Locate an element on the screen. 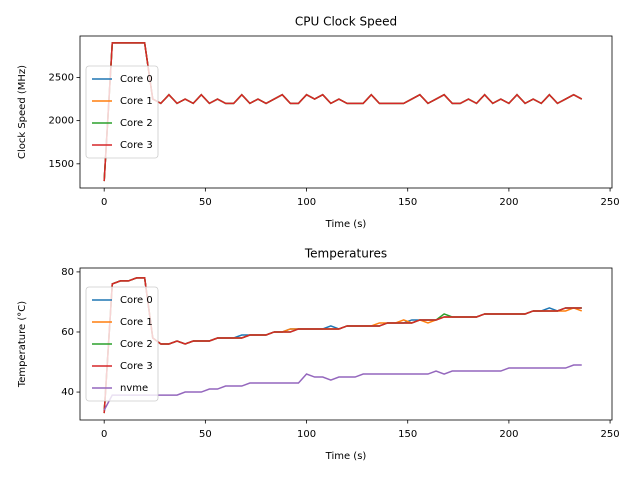 Image resolution: width=640 pixels, height=480 pixels. chart-title: Temperatures is located at coordinates (345, 254).